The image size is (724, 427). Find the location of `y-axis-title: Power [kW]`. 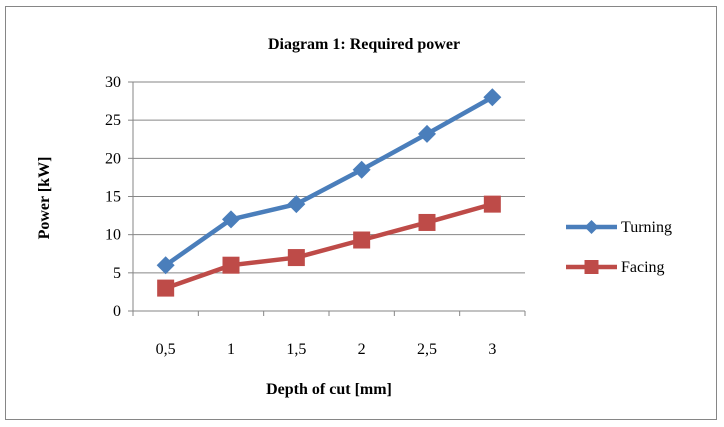

y-axis-title: Power [kW] is located at coordinates (44, 198).